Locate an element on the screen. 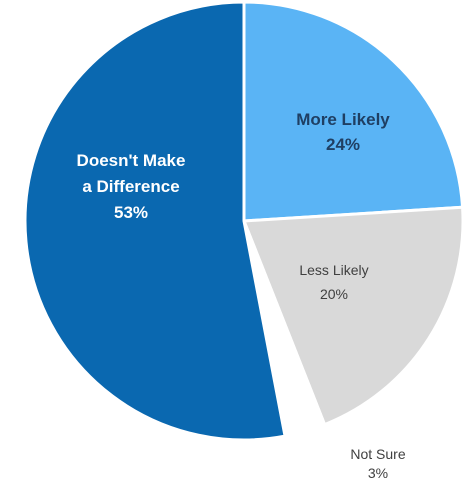 Image resolution: width=465 pixels, height=488 pixels. slice-value-not-sure: 3% is located at coordinates (378, 473).